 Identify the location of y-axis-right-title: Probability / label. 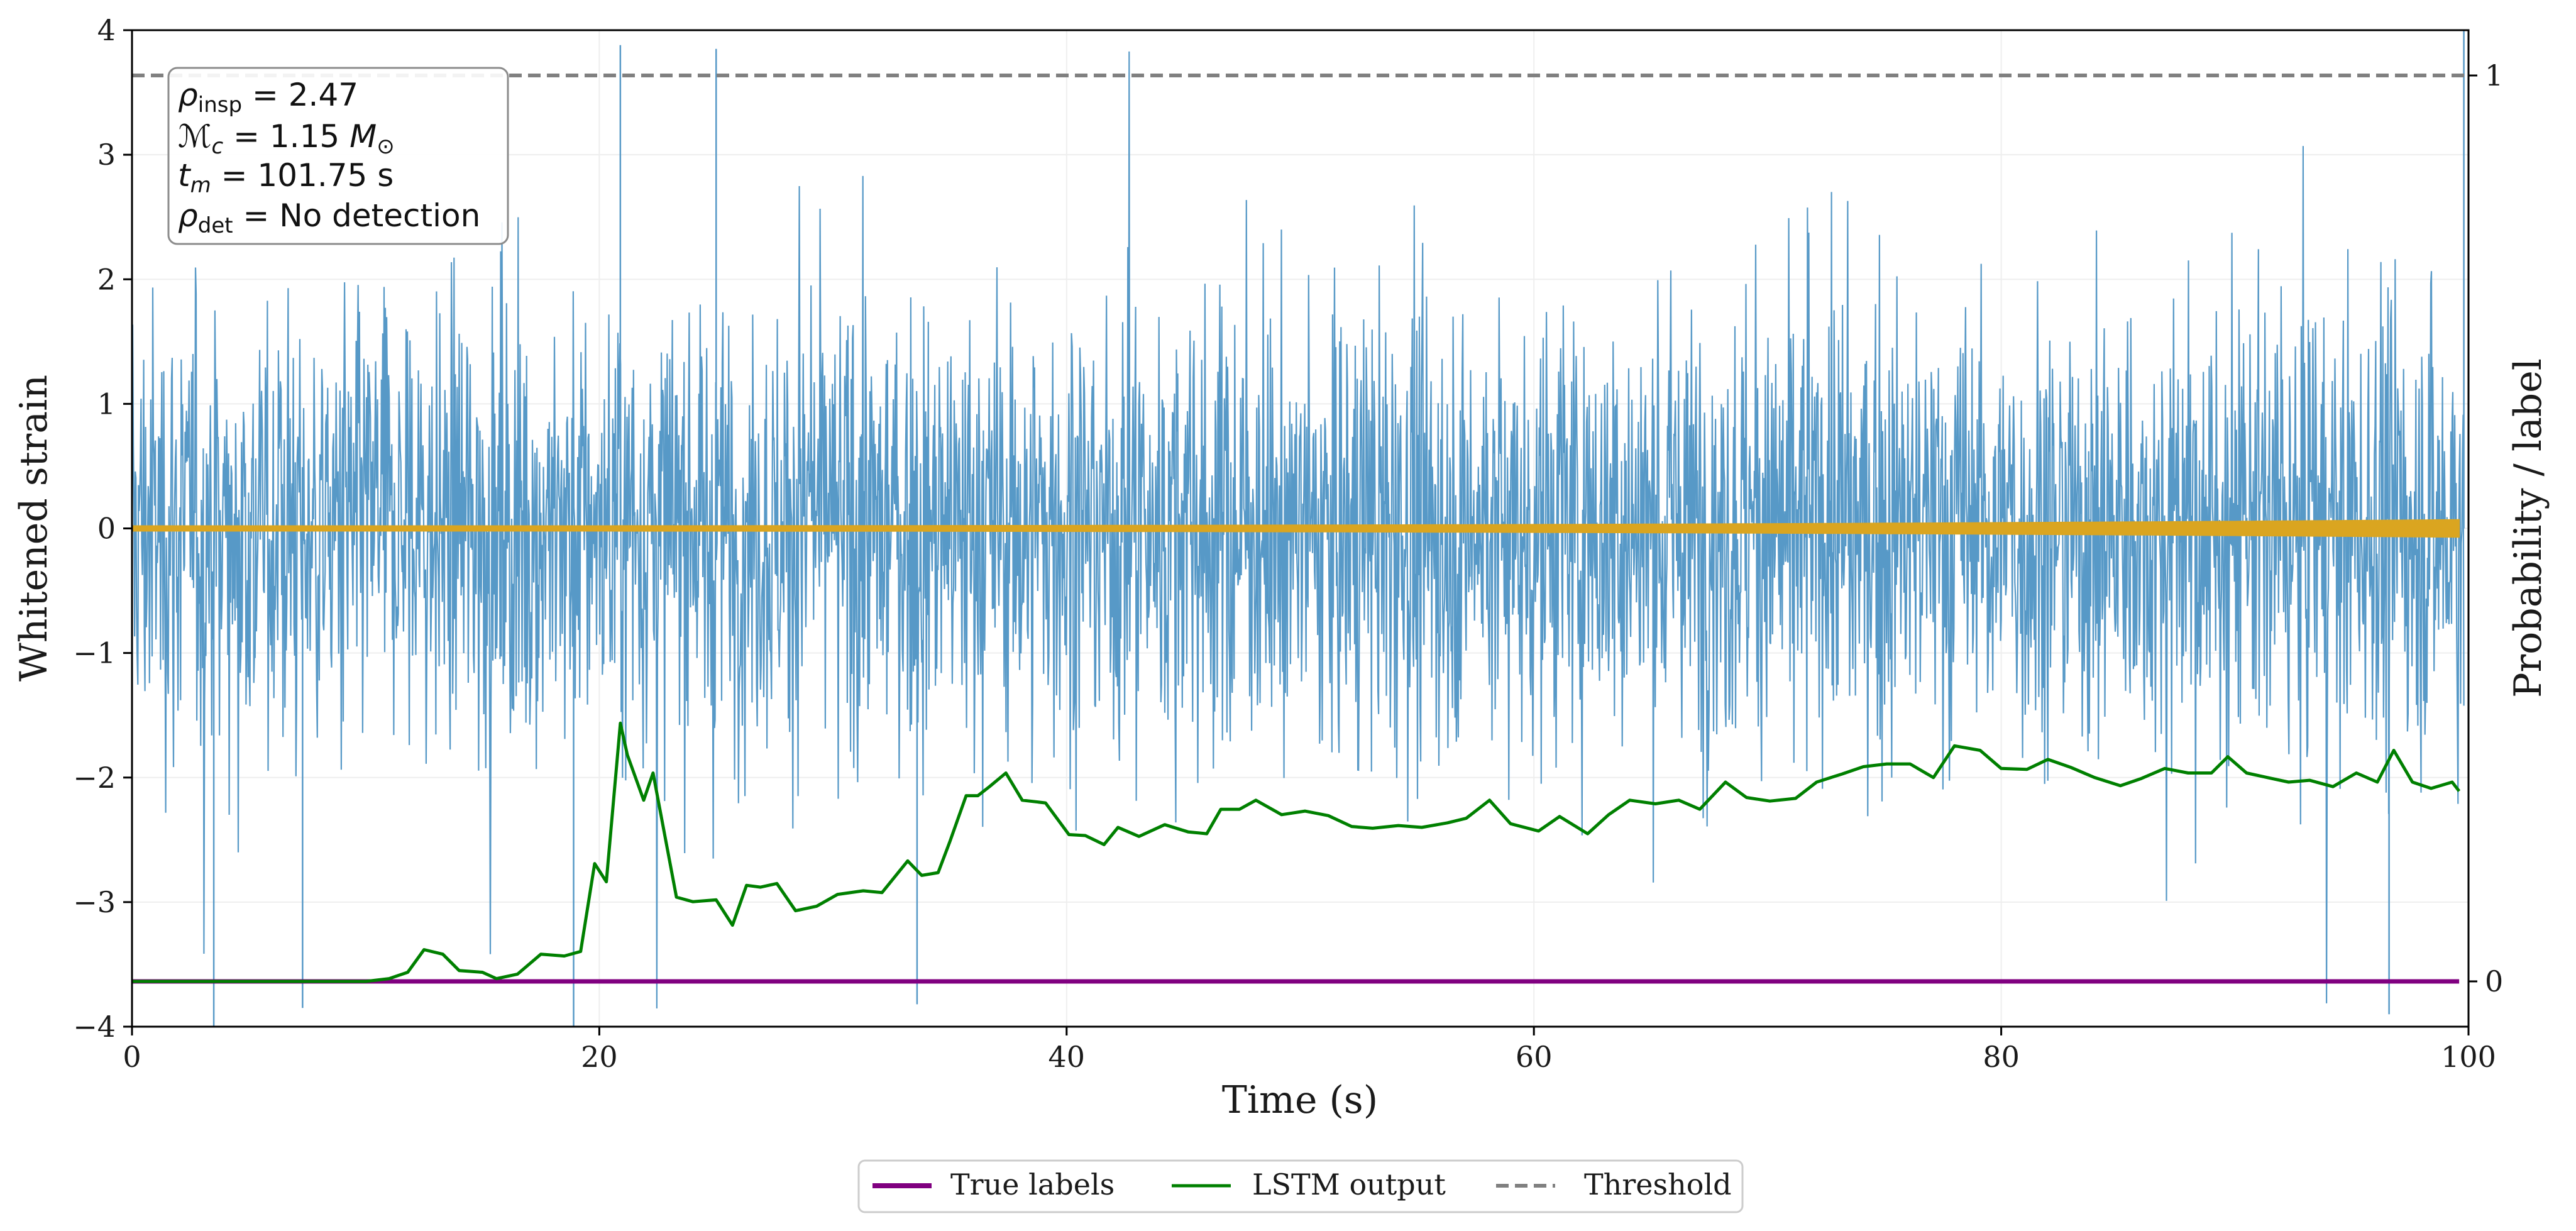
(2528, 528).